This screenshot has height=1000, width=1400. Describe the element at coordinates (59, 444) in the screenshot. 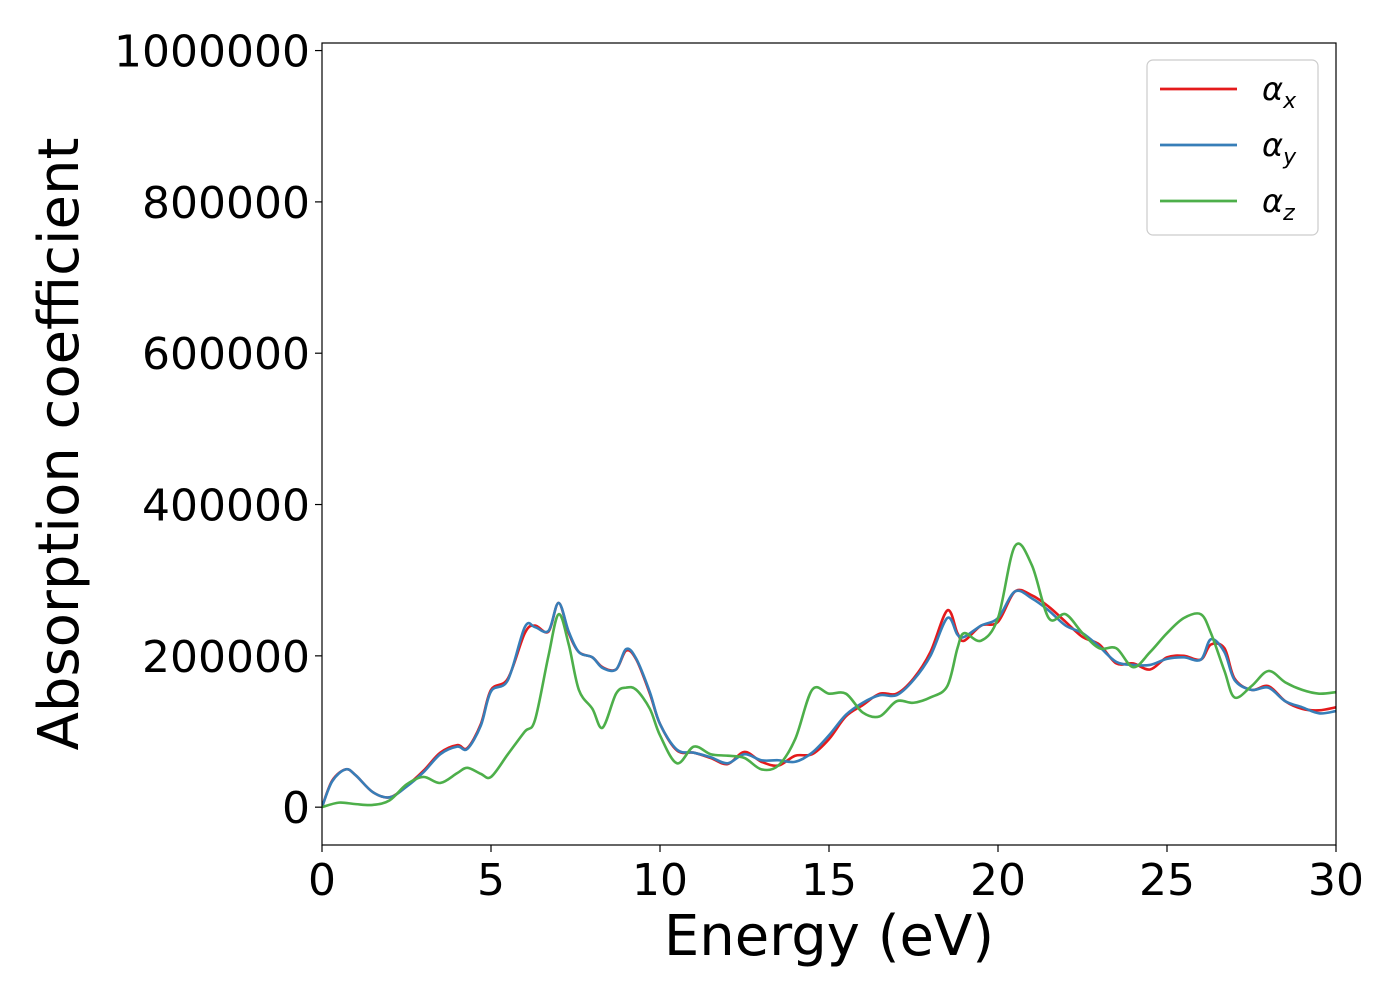

I see `y-axis-label: Absorption coefficient` at that location.